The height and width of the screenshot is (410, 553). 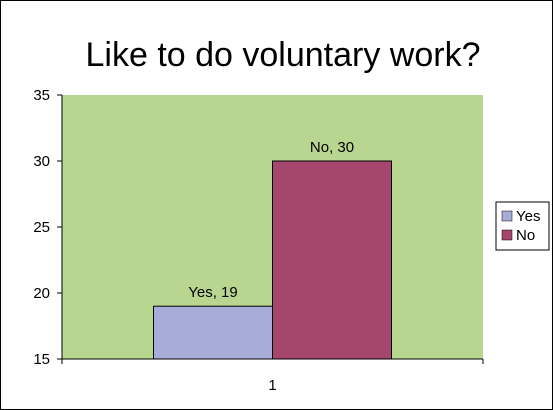 I want to click on x-tick-label: 1, so click(x=272, y=385).